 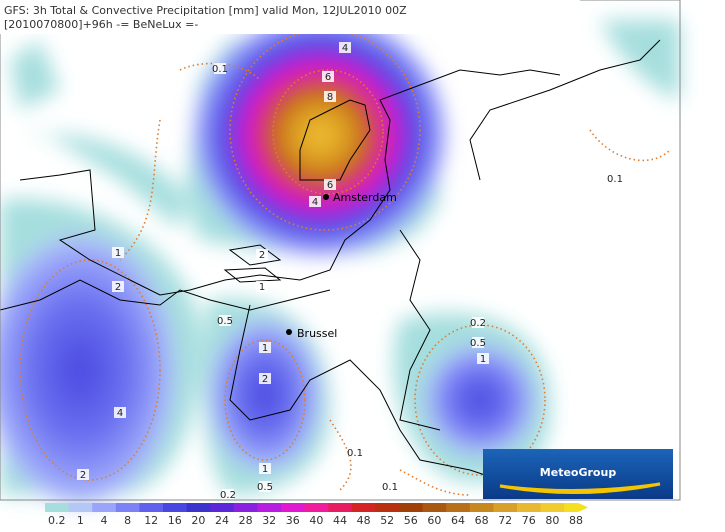 What do you see at coordinates (458, 520) in the screenshot?
I see `legend-label: 64` at bounding box center [458, 520].